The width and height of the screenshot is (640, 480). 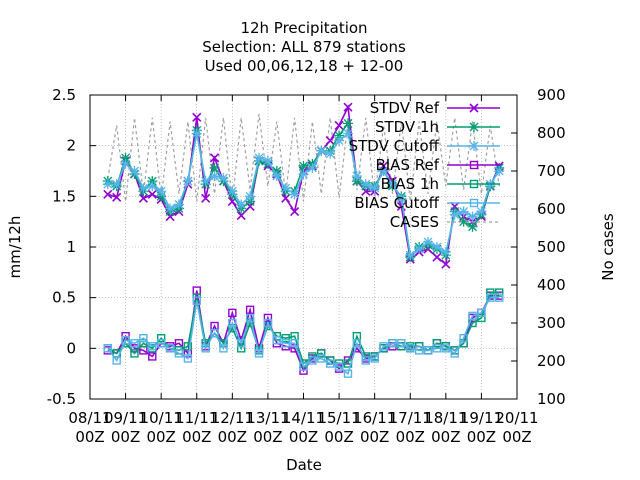 What do you see at coordinates (303, 28) in the screenshot?
I see `title-line-1: 12h Precipitation` at bounding box center [303, 28].